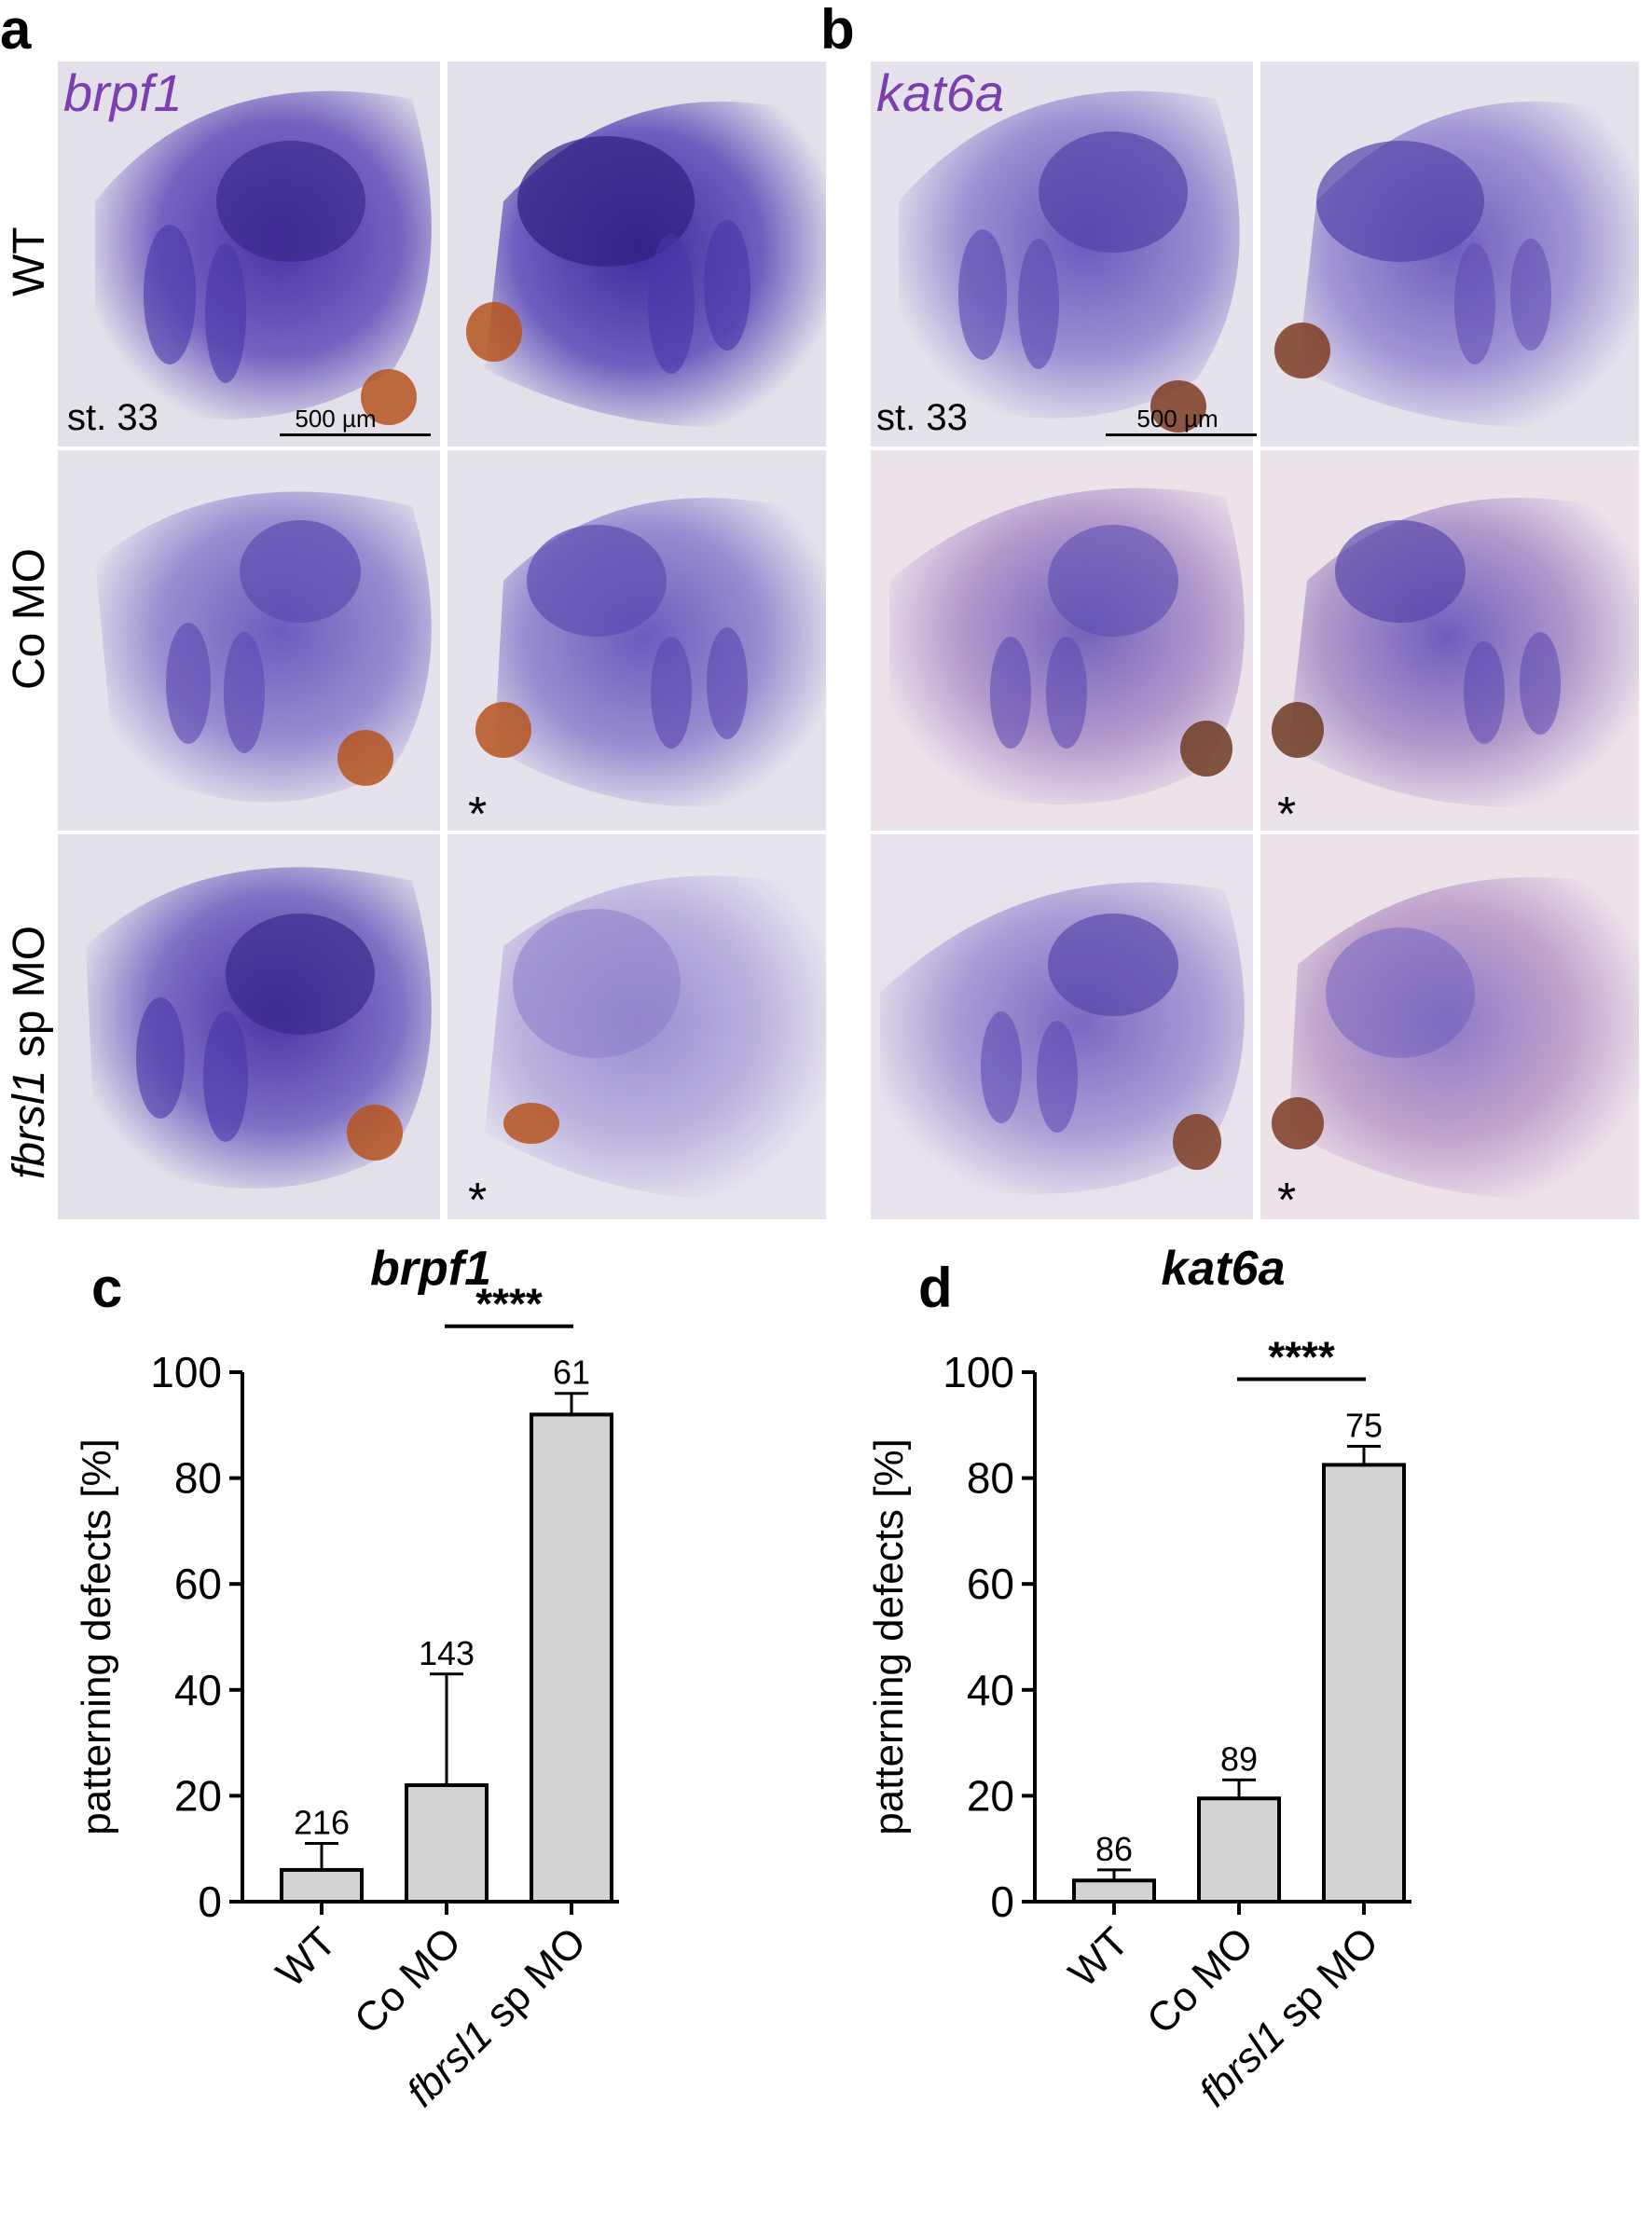 Image resolution: width=1652 pixels, height=2227 pixels. Describe the element at coordinates (198, 1478) in the screenshot. I see `chart-c-y-tick-label: 80` at that location.